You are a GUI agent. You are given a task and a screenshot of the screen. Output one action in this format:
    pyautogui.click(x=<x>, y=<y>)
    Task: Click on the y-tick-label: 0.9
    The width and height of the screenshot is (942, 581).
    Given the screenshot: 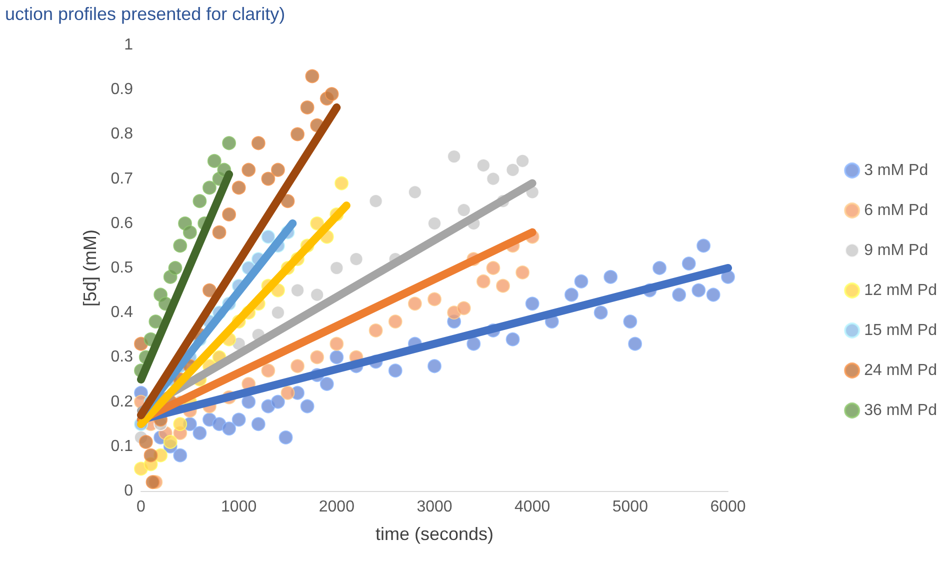 What is the action you would take?
    pyautogui.click(x=122, y=89)
    